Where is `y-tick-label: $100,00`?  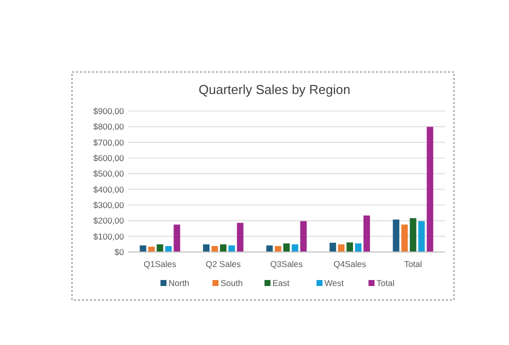
y-tick-label: $100,00 is located at coordinates (108, 236).